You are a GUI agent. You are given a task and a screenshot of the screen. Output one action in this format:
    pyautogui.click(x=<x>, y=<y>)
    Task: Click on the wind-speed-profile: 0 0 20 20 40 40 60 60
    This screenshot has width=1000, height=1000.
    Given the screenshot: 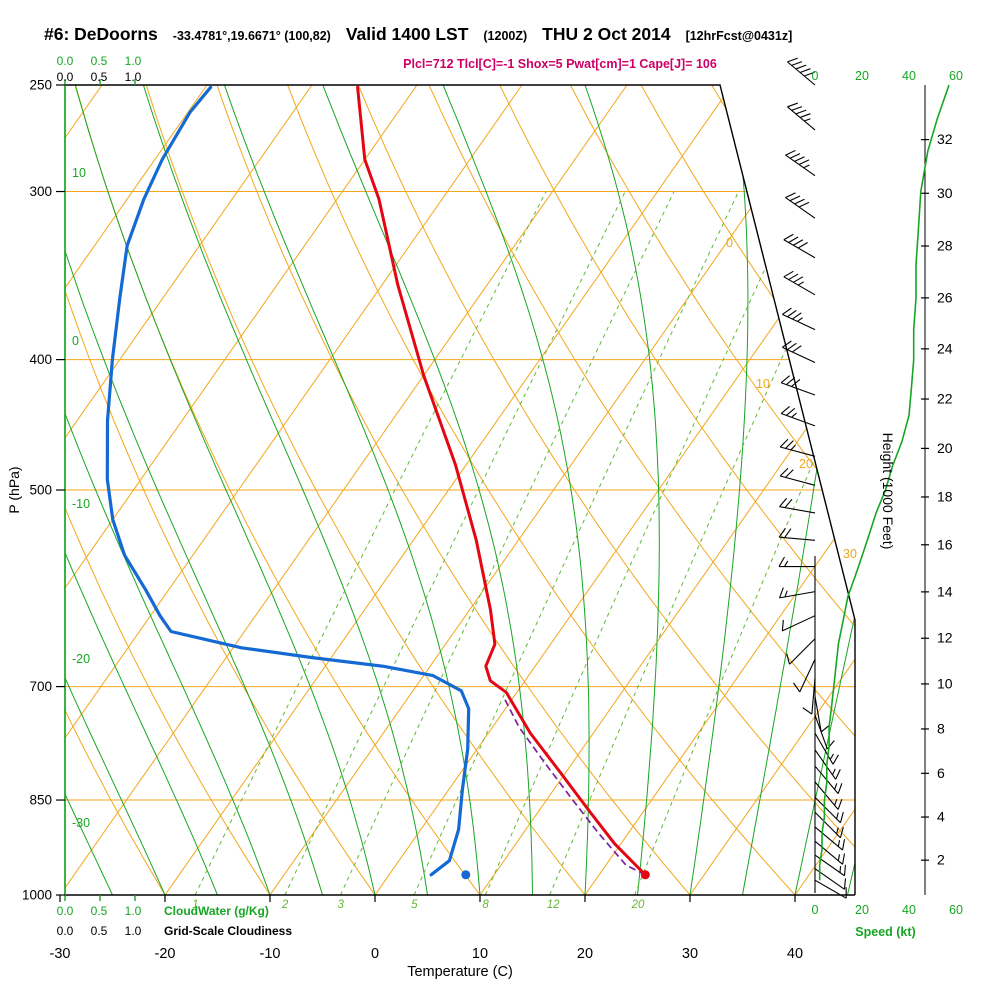 What is the action you would take?
    pyautogui.click(x=887, y=493)
    